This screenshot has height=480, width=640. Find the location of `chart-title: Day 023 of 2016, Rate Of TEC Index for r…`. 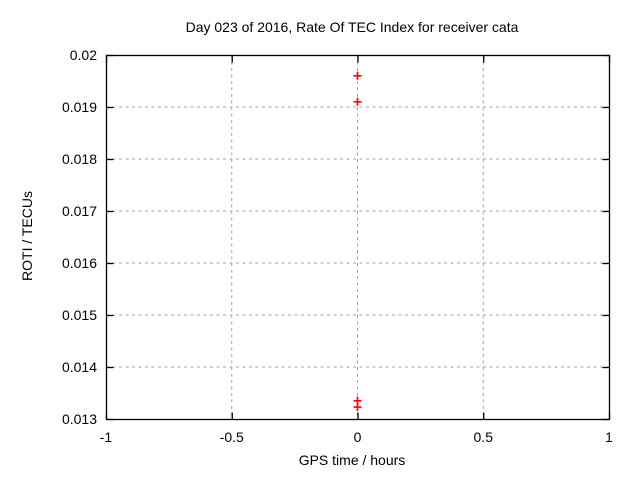

chart-title: Day 023 of 2016, Rate Of TEC Index for r… is located at coordinates (352, 27).